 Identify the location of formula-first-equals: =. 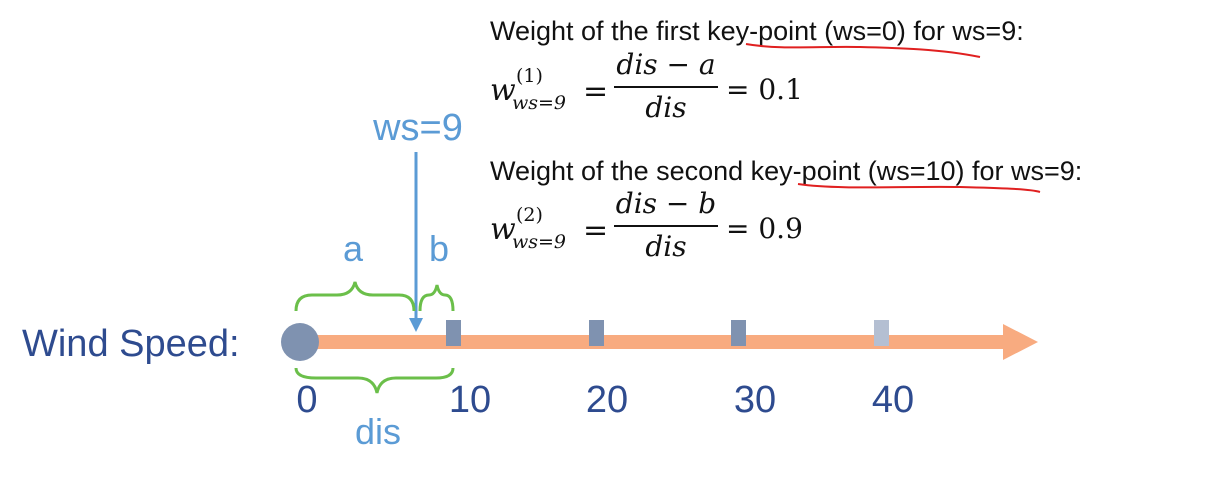
(595, 91).